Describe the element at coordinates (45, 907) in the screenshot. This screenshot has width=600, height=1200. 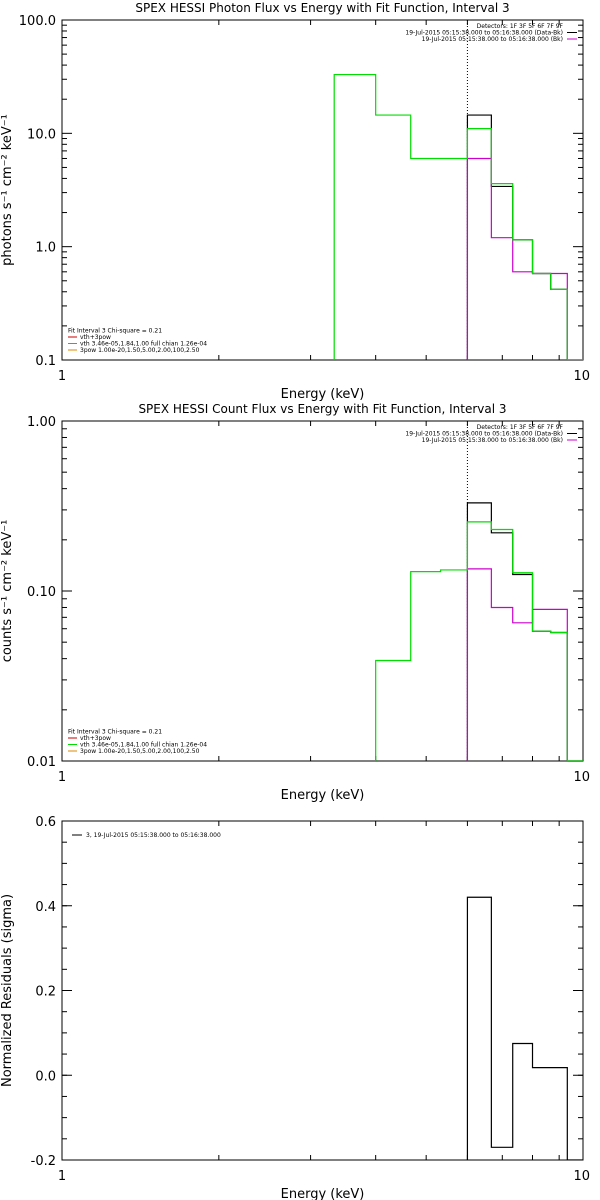
I see `y-tick-label: 0.4` at that location.